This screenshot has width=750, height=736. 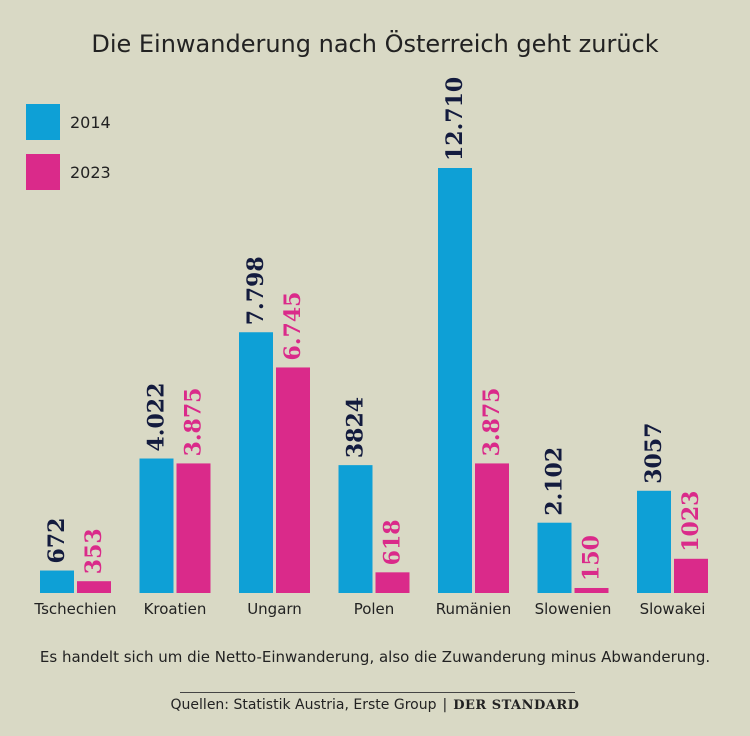 I want to click on bar-2023-ungarn, so click(x=293, y=480).